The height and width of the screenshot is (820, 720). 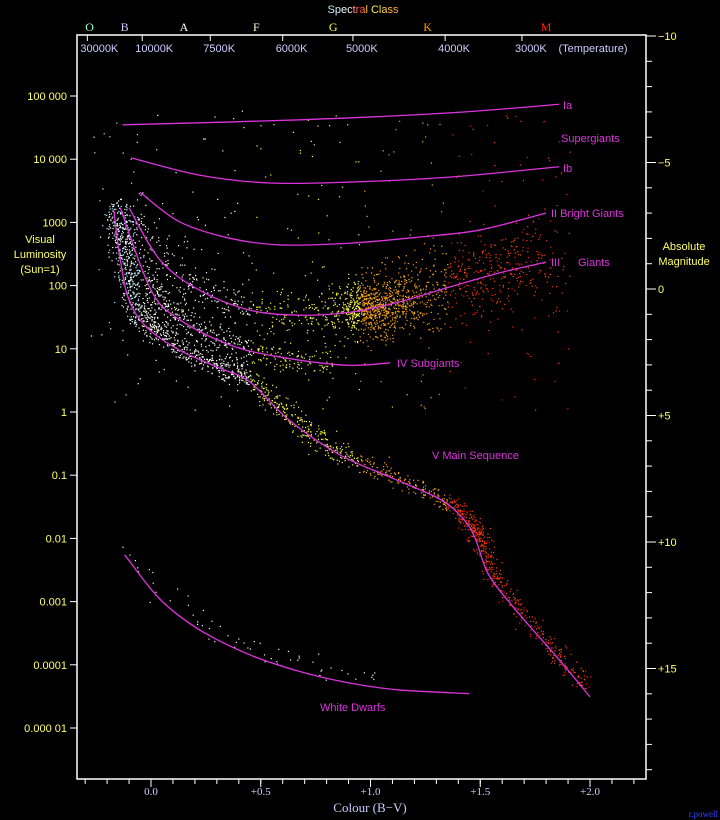 What do you see at coordinates (667, 670) in the screenshot?
I see `y-right-tick-label: +15` at bounding box center [667, 670].